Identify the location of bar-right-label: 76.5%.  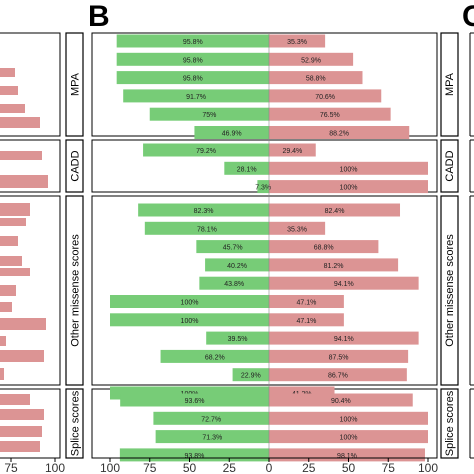
(330, 115).